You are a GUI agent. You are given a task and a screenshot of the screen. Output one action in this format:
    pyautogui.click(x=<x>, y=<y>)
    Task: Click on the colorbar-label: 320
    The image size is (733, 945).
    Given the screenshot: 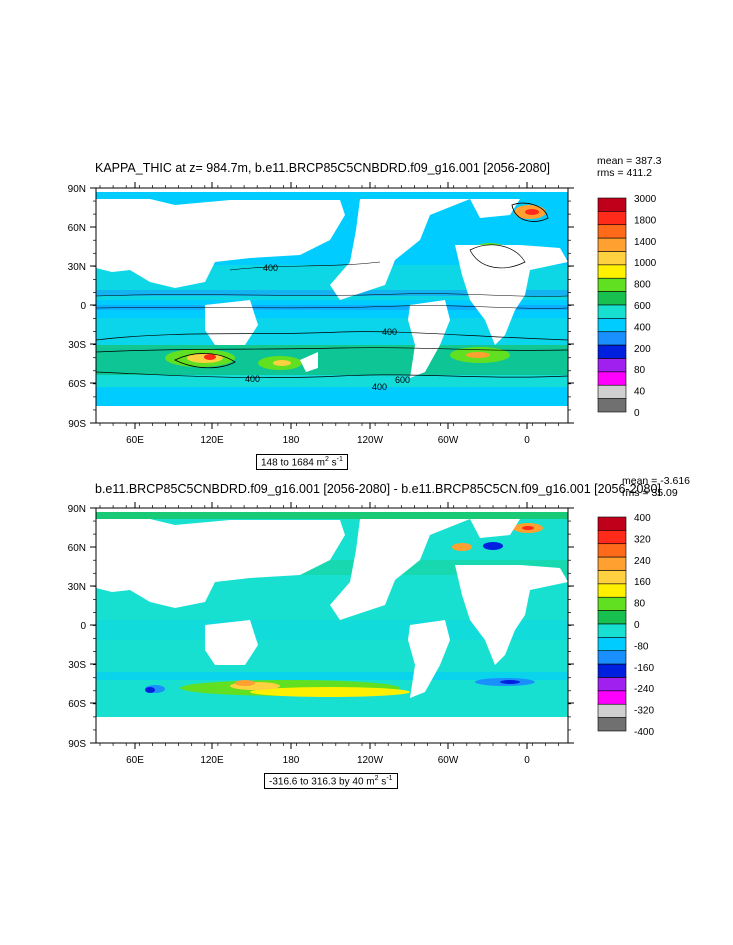 What is the action you would take?
    pyautogui.click(x=642, y=539)
    